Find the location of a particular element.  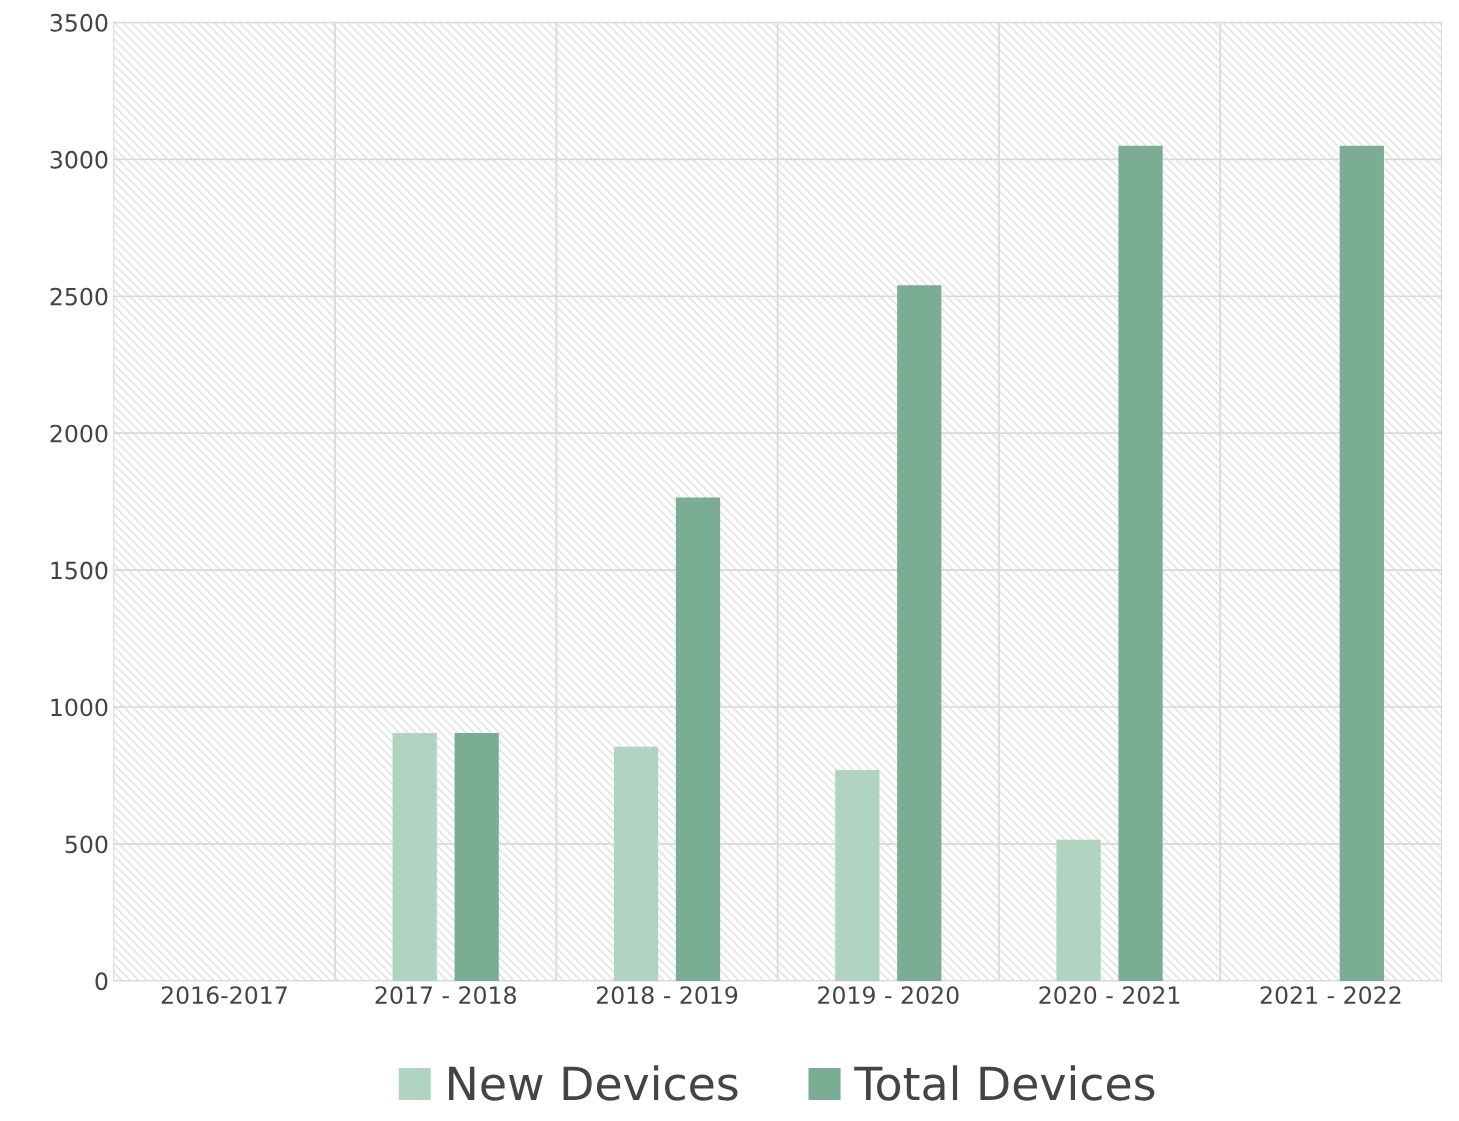

x-tick-label: 2016-2017 is located at coordinates (224, 995).